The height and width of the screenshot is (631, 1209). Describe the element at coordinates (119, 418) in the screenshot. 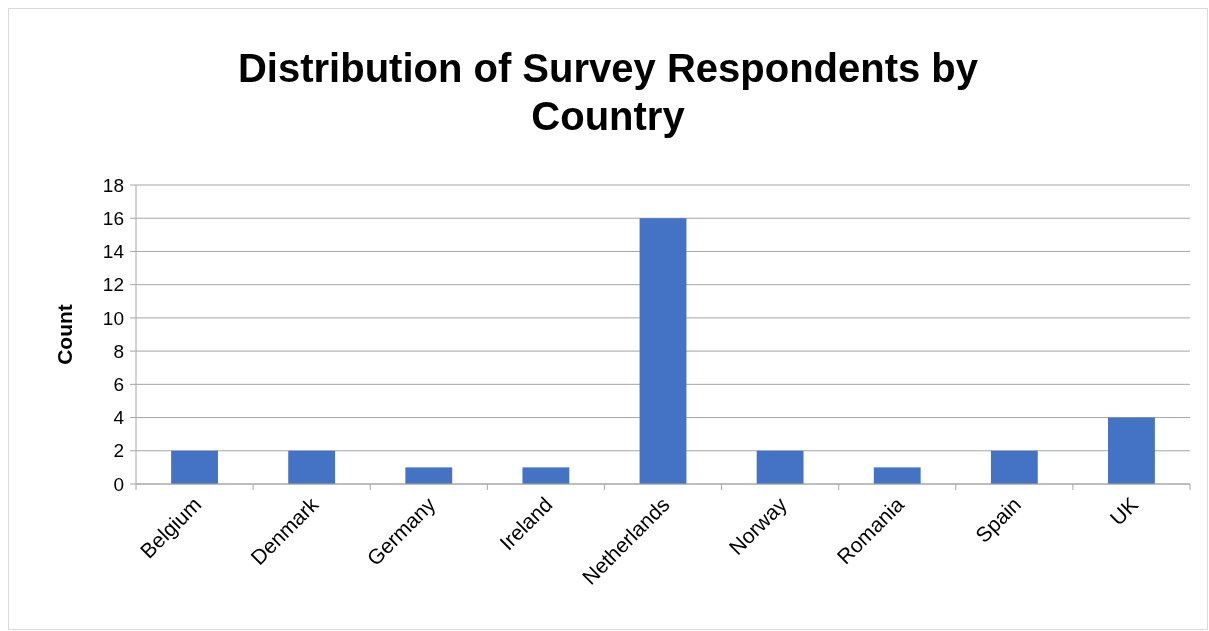

I see `y-tick-label: 4` at that location.